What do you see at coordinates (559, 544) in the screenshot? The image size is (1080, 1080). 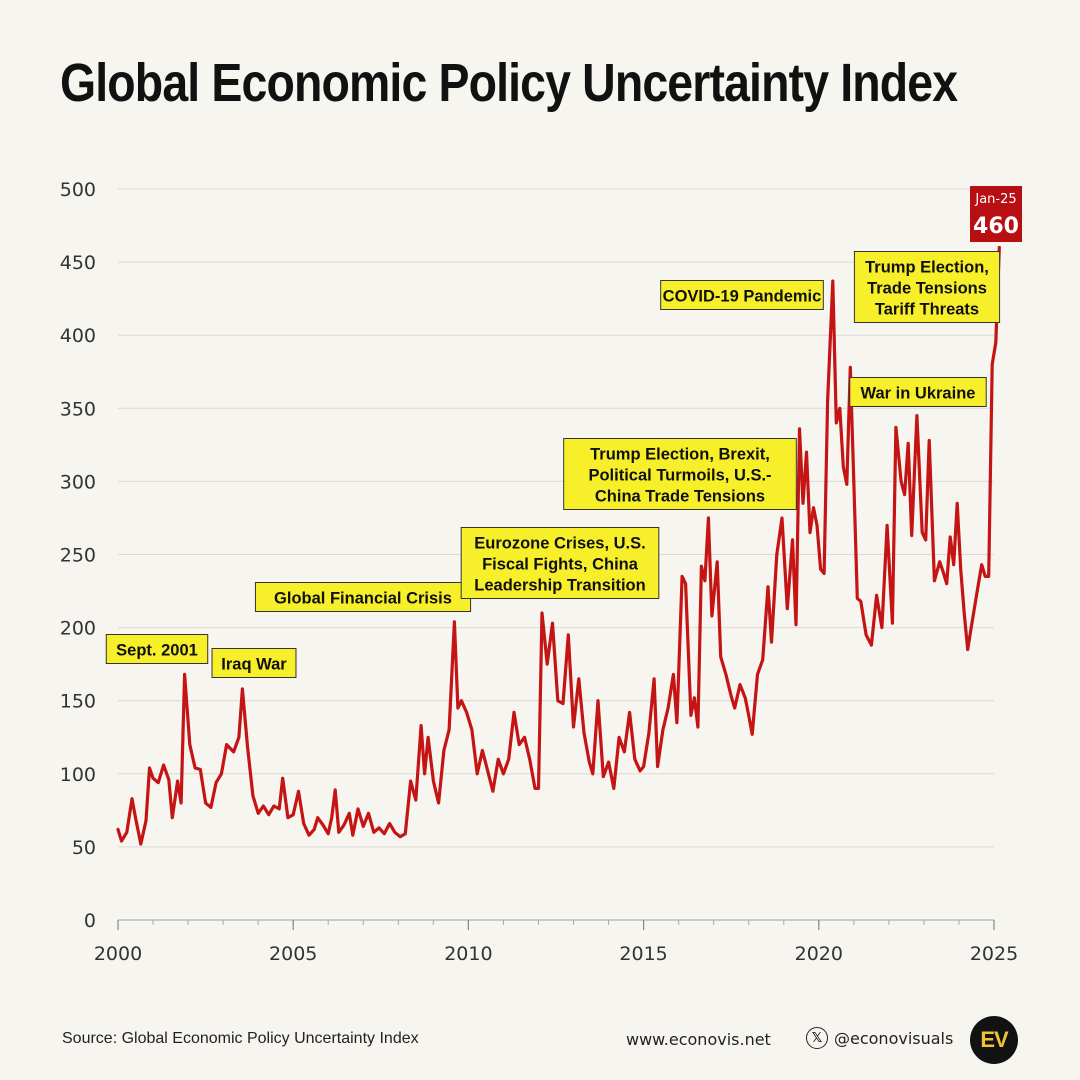 I see `annotation-text-4-1: Eurozone Crises, U.S.` at bounding box center [559, 544].